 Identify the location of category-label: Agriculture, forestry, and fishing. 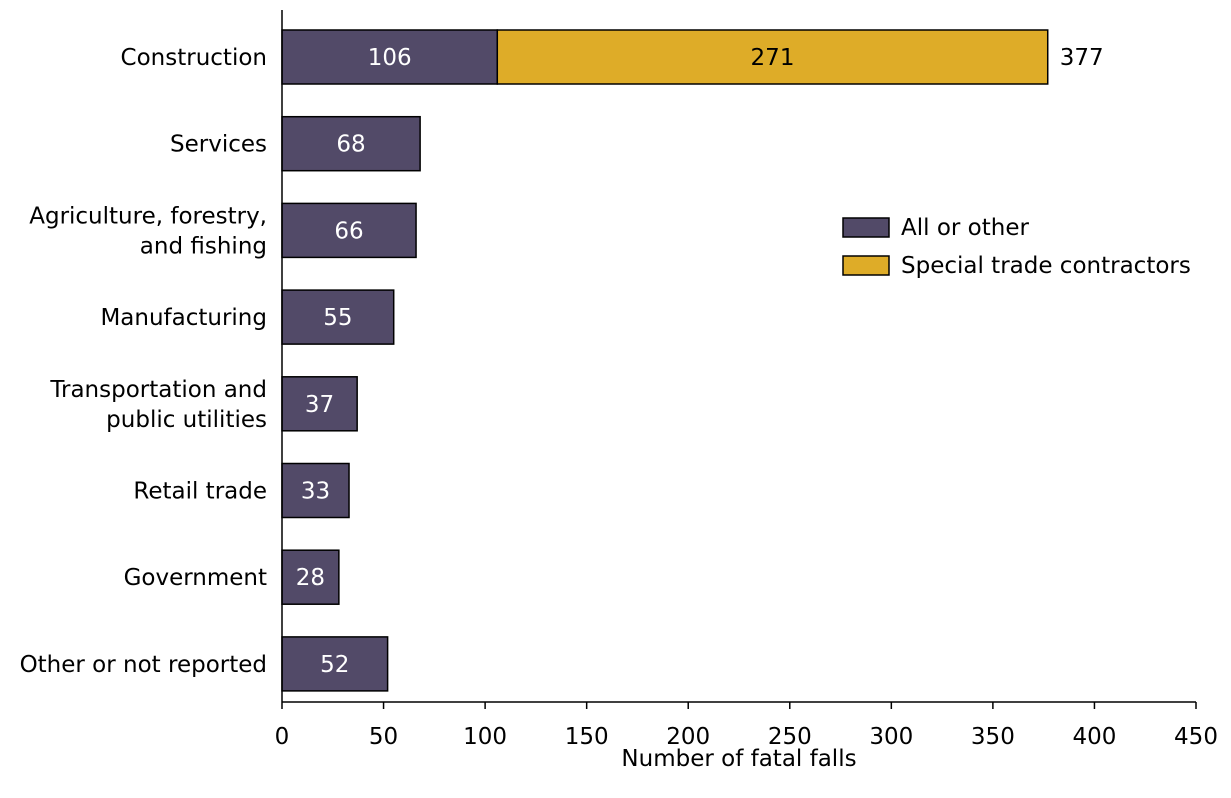
(148, 231).